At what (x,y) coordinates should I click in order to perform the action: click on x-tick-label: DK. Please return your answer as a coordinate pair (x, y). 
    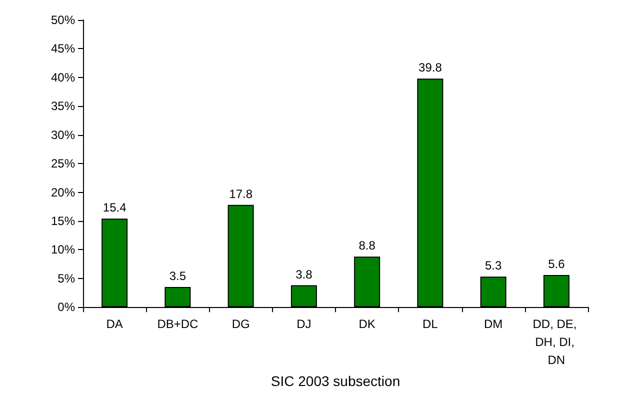
    Looking at the image, I should click on (367, 324).